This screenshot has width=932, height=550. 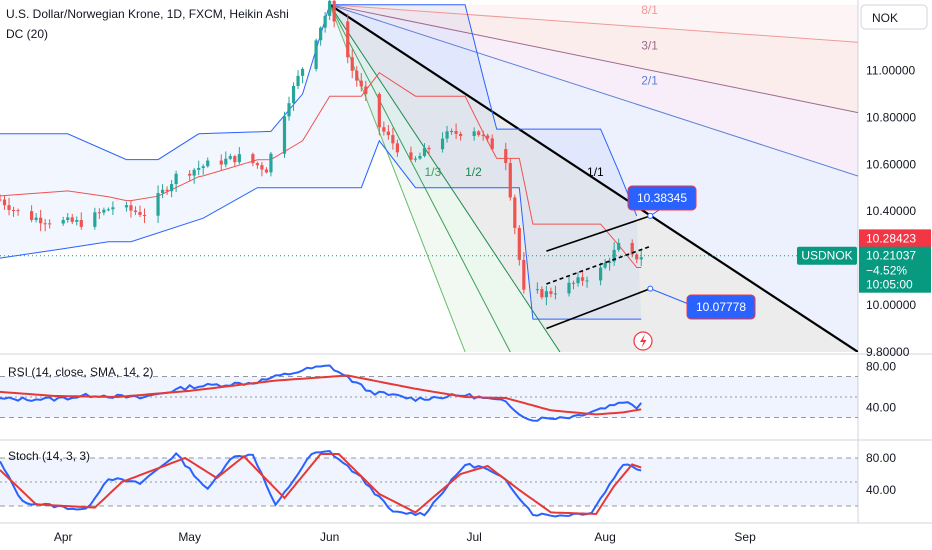 What do you see at coordinates (598, 308) in the screenshot?
I see `channel-lower-line` at bounding box center [598, 308].